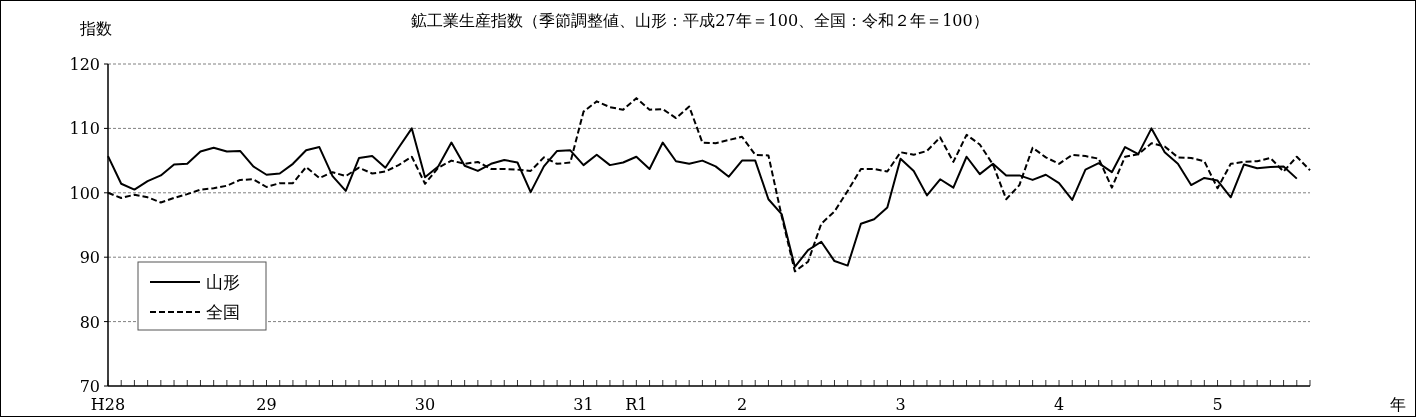 This screenshot has width=1416, height=417. What do you see at coordinates (742, 404) in the screenshot?
I see `xtick: 2` at bounding box center [742, 404].